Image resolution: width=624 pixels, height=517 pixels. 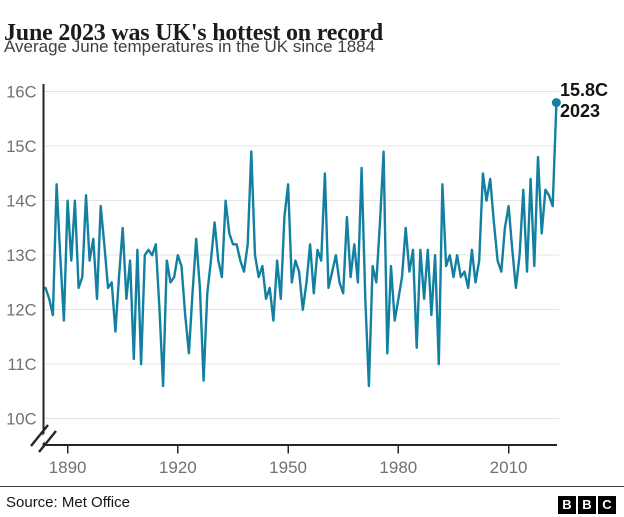 What do you see at coordinates (194, 33) in the screenshot?
I see `chart-title: June 2023 was UK's hottest on record` at bounding box center [194, 33].